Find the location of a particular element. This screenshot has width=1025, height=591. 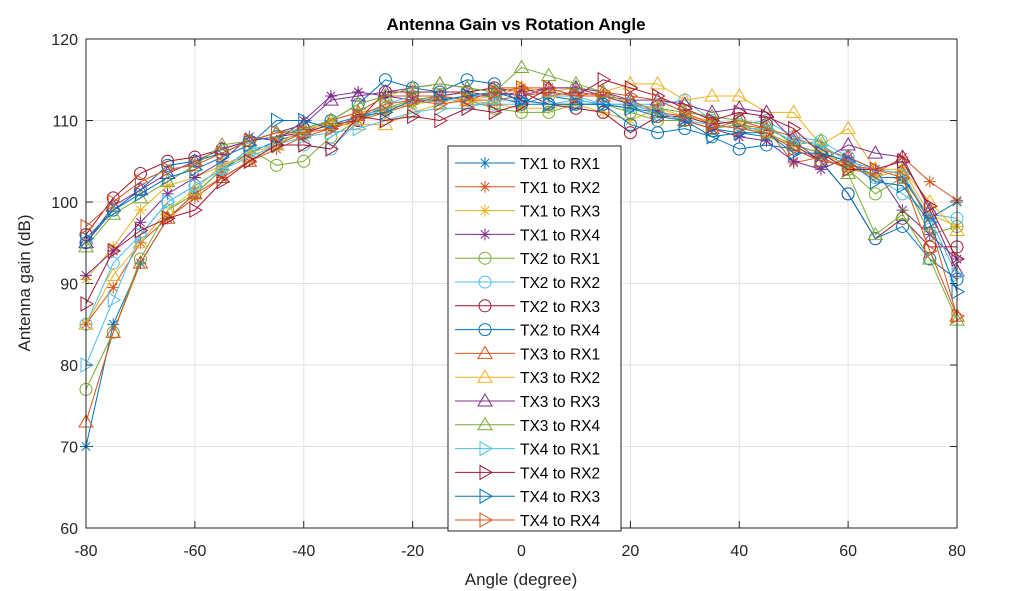

legend-item: TX2 to RX1 is located at coordinates (527, 259).